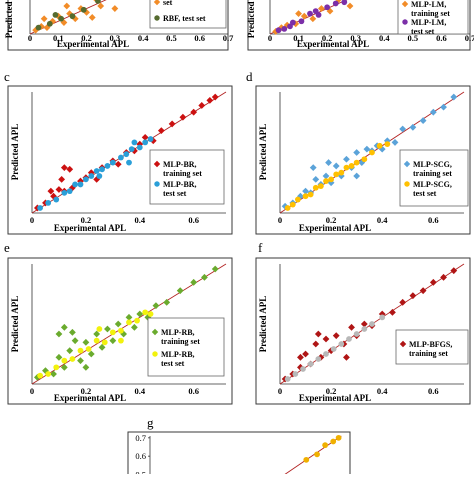  What do you see at coordinates (199, 38) in the screenshot?
I see `x-tick-label: 0.6` at bounding box center [199, 38].